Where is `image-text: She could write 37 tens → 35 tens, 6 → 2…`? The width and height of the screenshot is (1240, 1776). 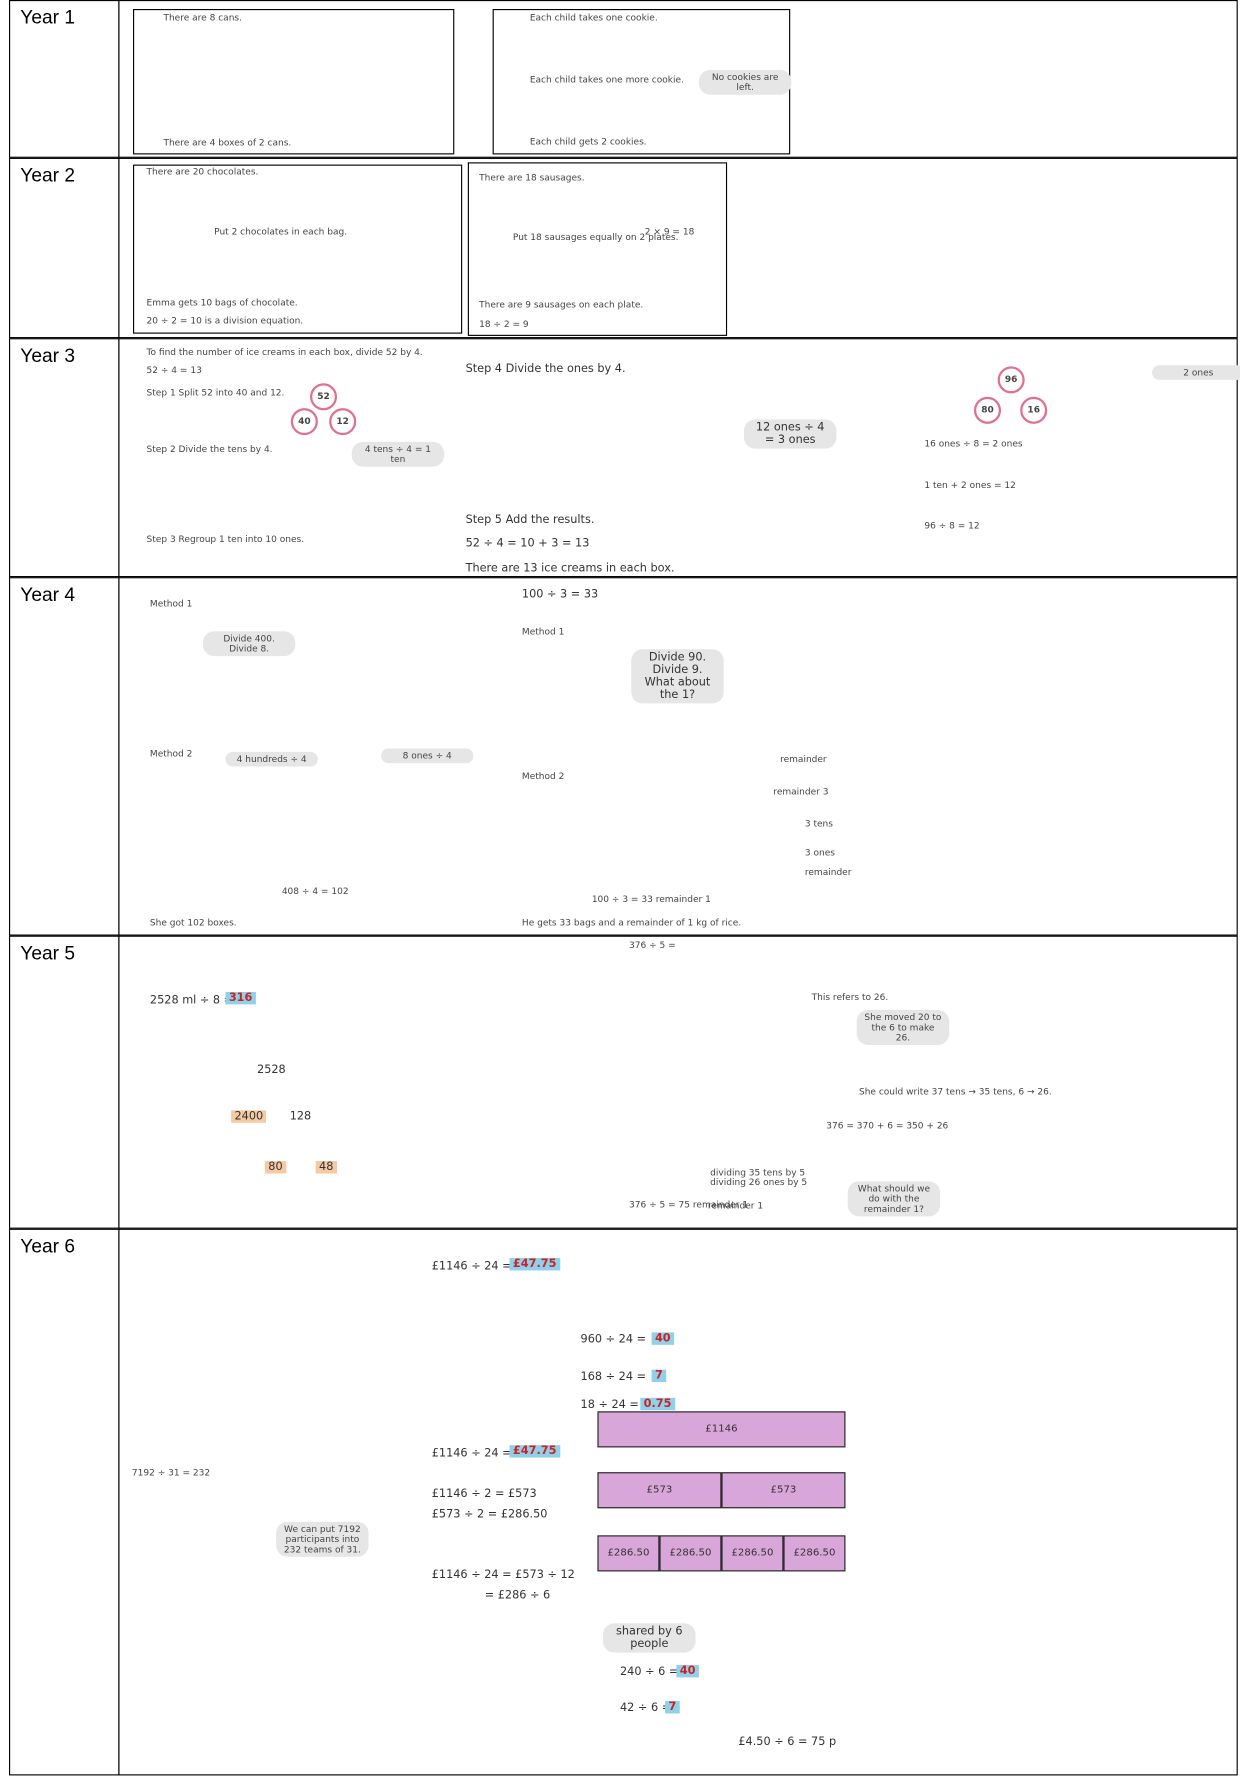 image-text: She could write 37 tens → 35 tens, 6 → 2… is located at coordinates (955, 1091).